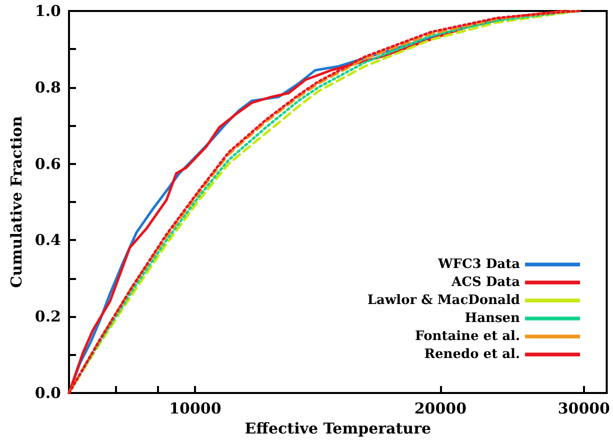 This screenshot has height=444, width=613. I want to click on y-tick-label: 0.8, so click(47, 87).